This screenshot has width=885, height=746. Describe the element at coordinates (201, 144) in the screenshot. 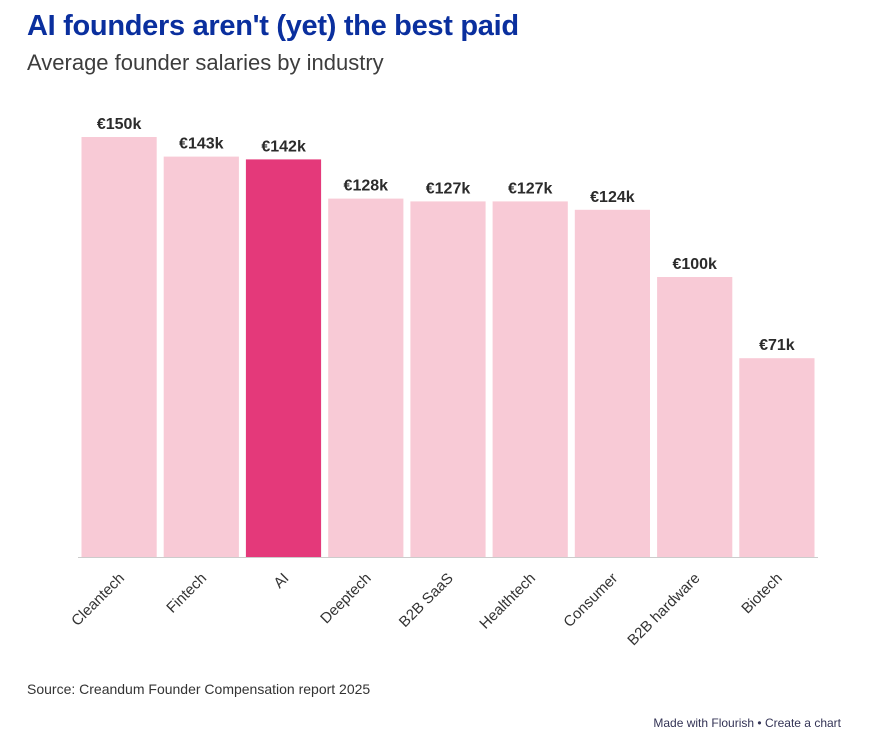

I see `data-label: €143k` at that location.